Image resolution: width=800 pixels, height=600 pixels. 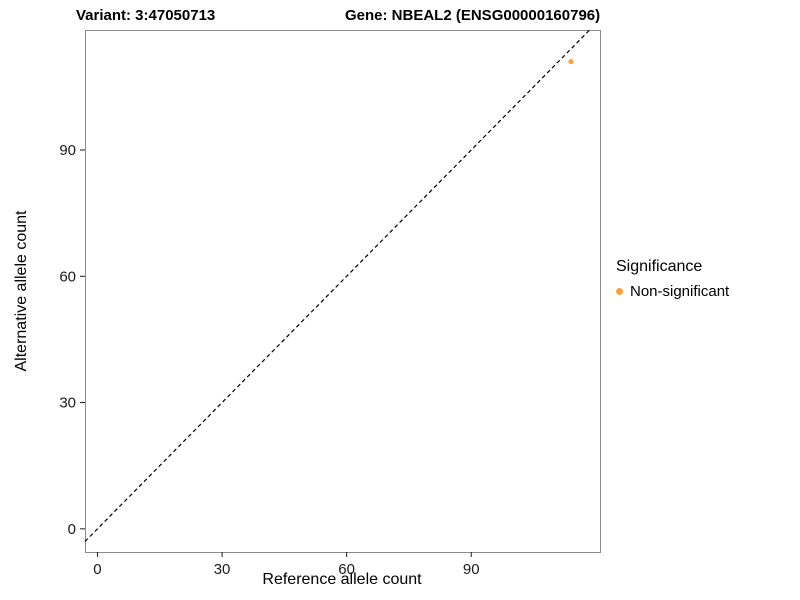 What do you see at coordinates (72, 529) in the screenshot?
I see `y-tick-label: 0` at bounding box center [72, 529].